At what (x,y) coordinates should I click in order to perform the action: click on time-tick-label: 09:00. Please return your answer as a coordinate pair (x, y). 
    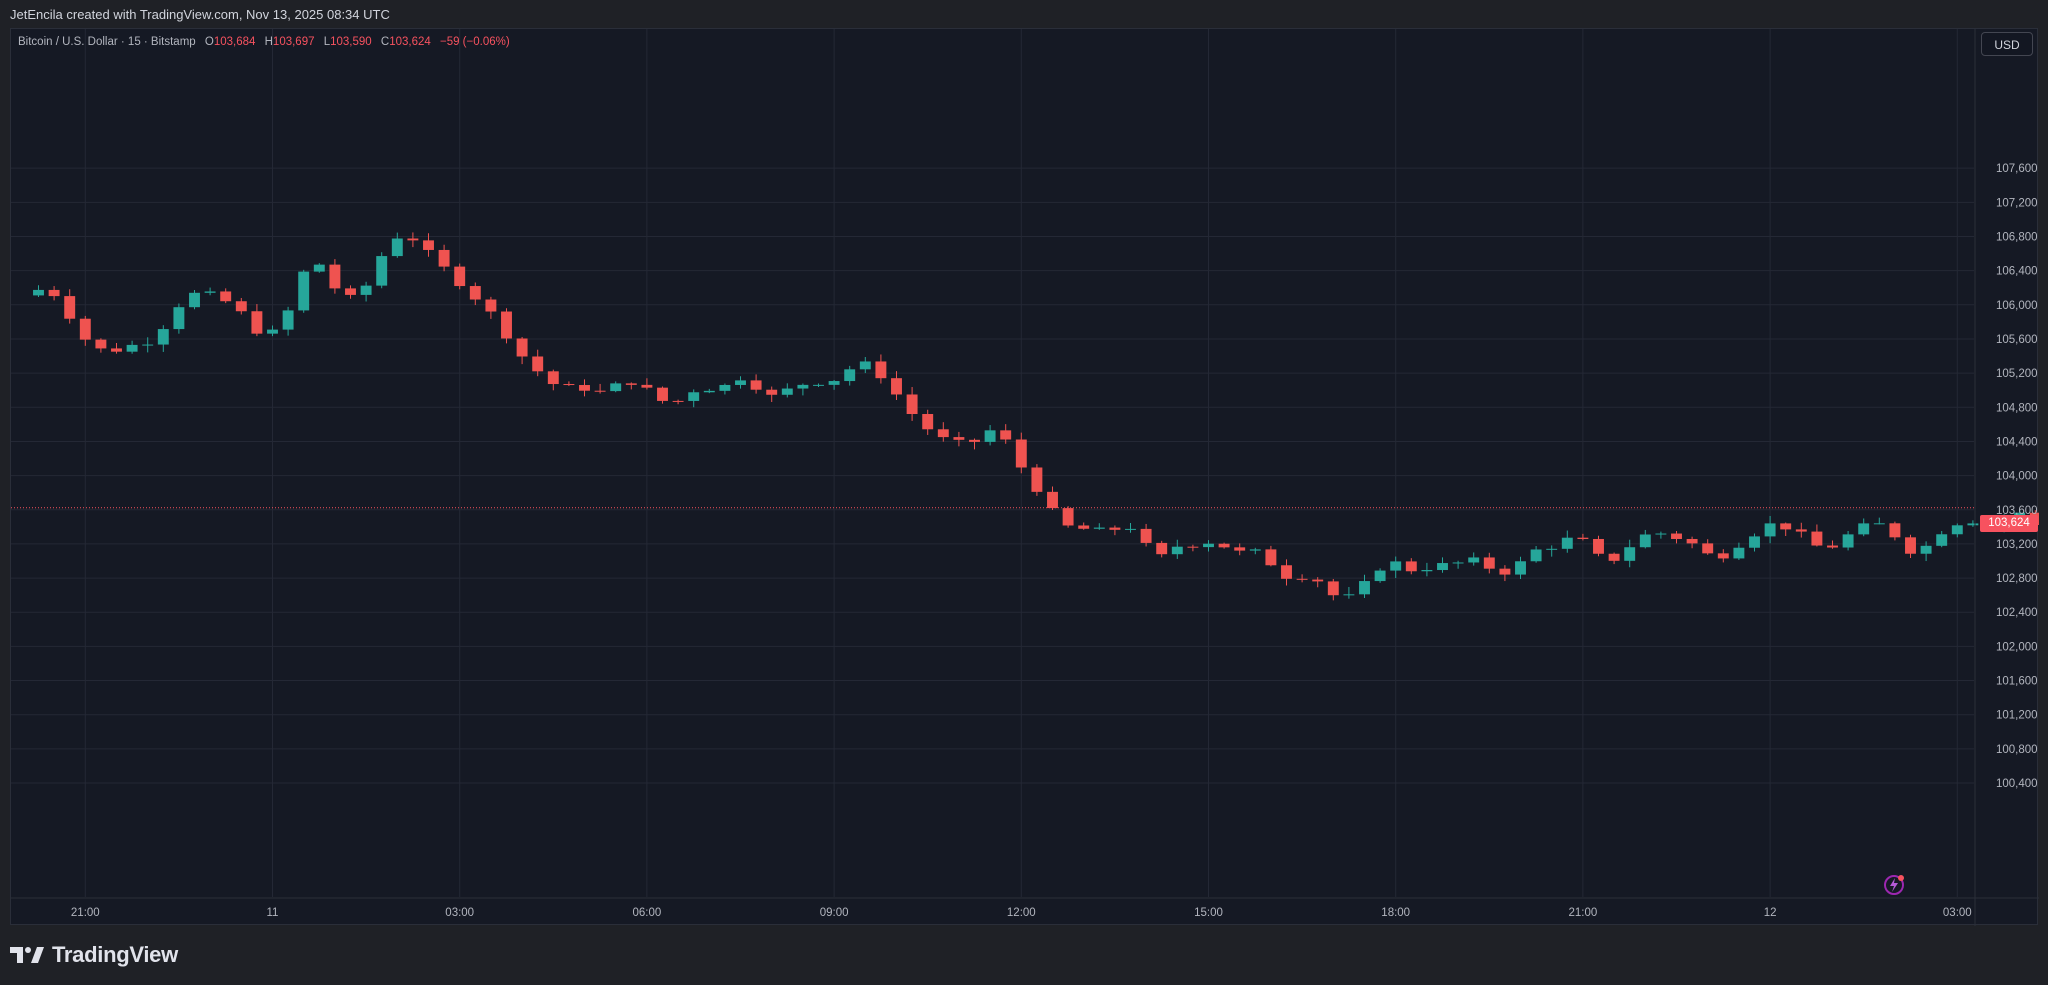
    Looking at the image, I should click on (834, 913).